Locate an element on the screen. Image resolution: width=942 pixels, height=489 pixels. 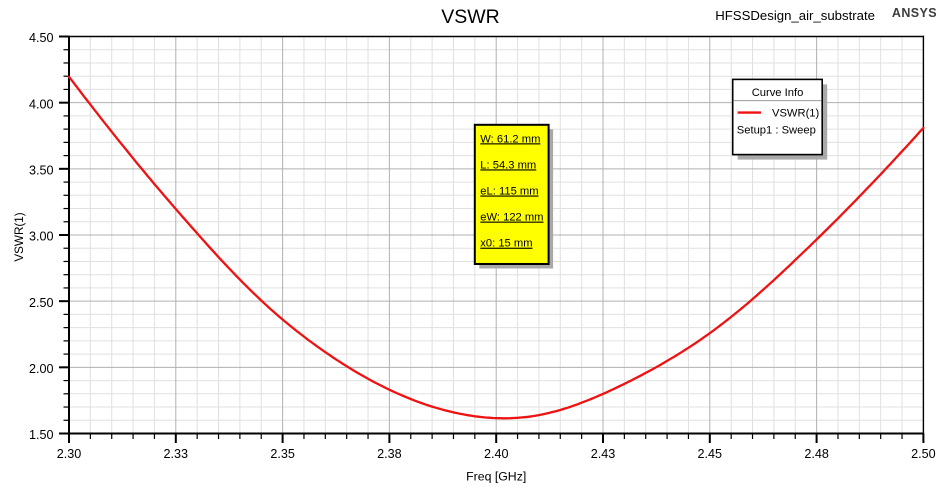
svg-text: VSWR is located at coordinates (470, 17).